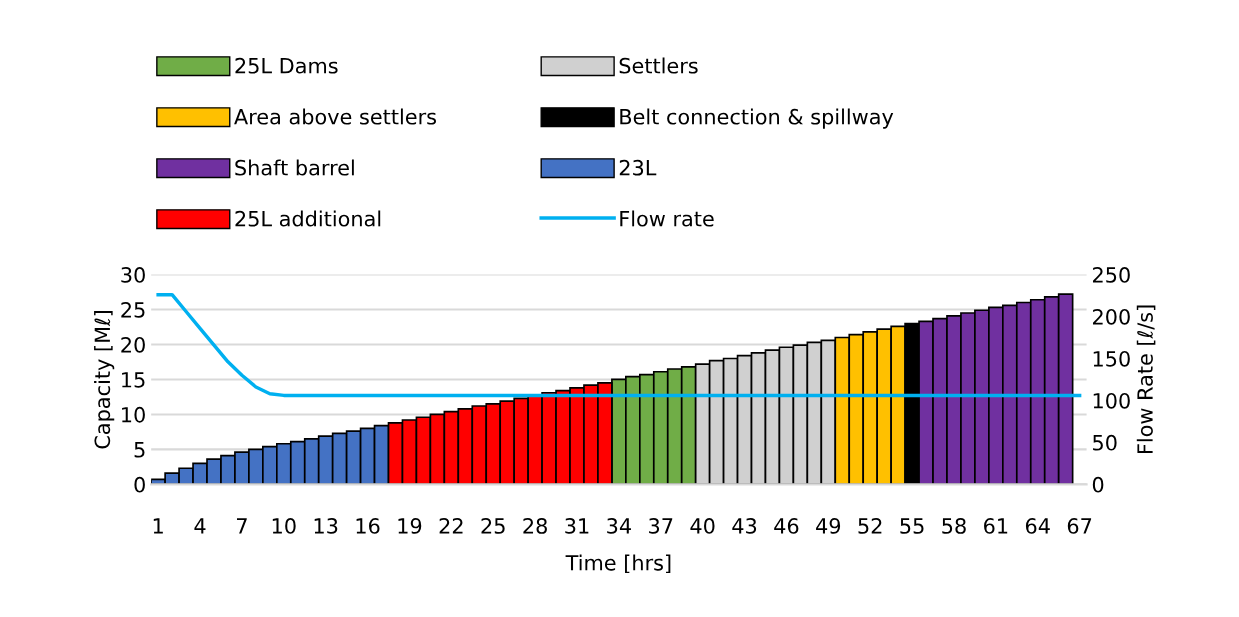 This screenshot has height=617, width=1239. Describe the element at coordinates (451, 526) in the screenshot. I see `x-tick-label: 22` at that location.